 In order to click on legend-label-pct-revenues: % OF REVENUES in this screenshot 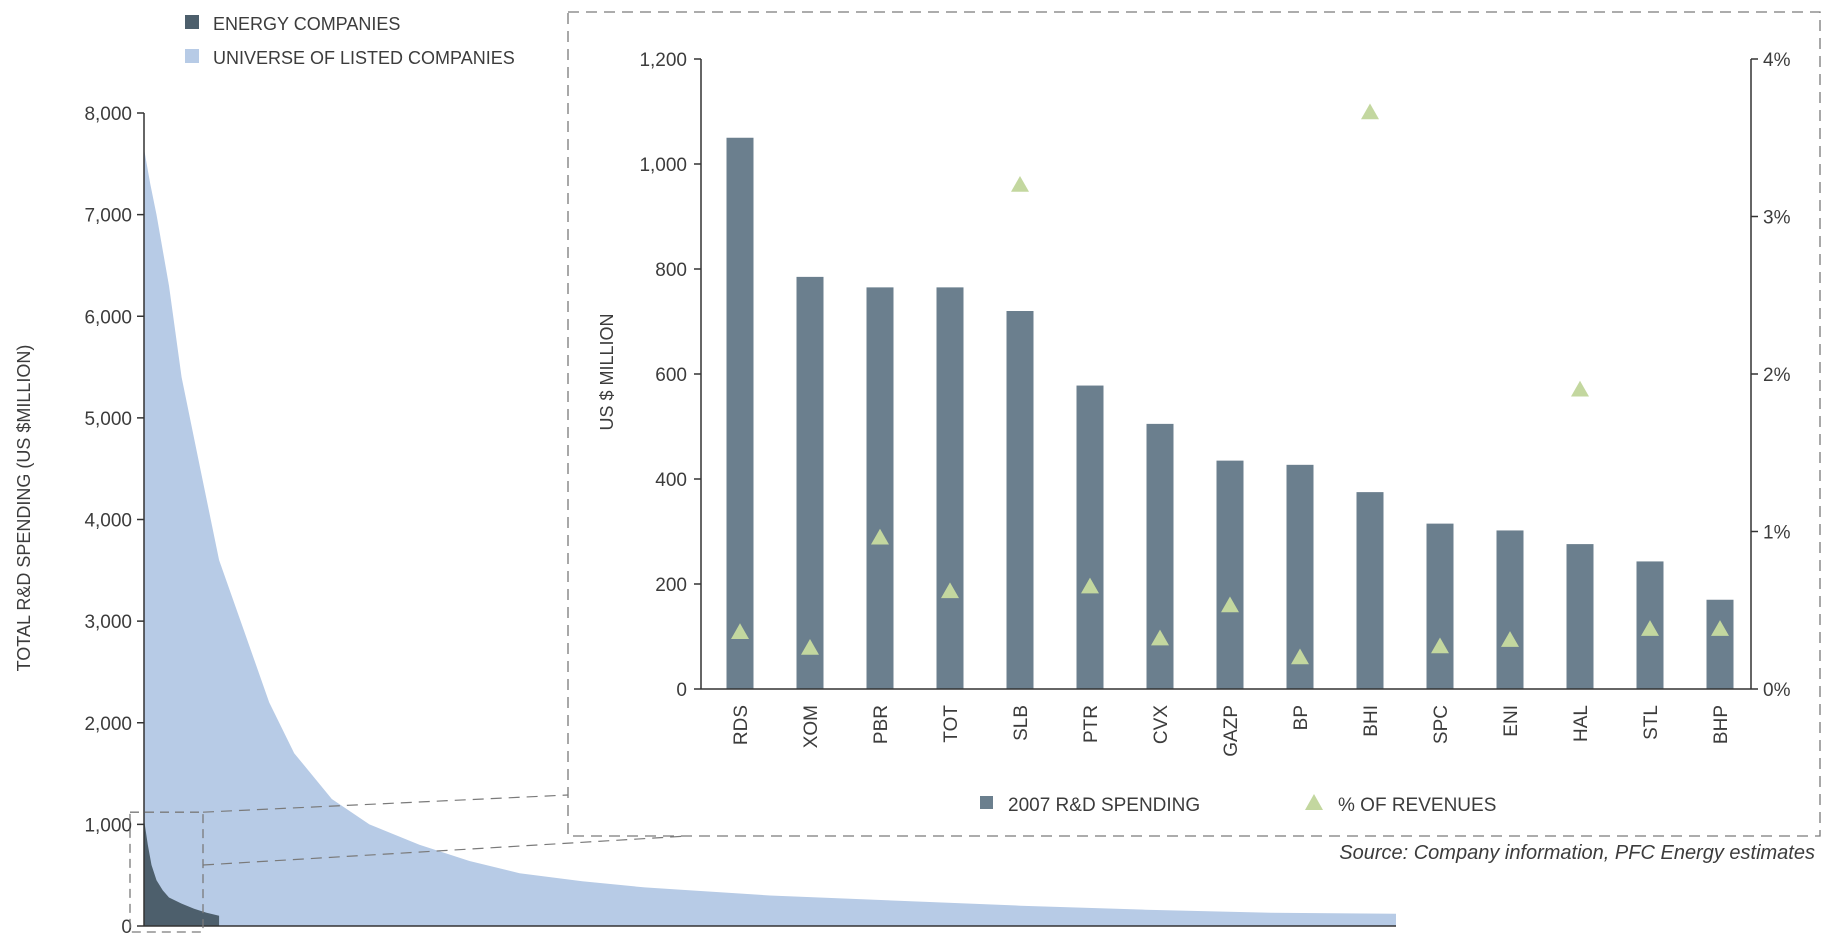, I will do `click(1417, 805)`.